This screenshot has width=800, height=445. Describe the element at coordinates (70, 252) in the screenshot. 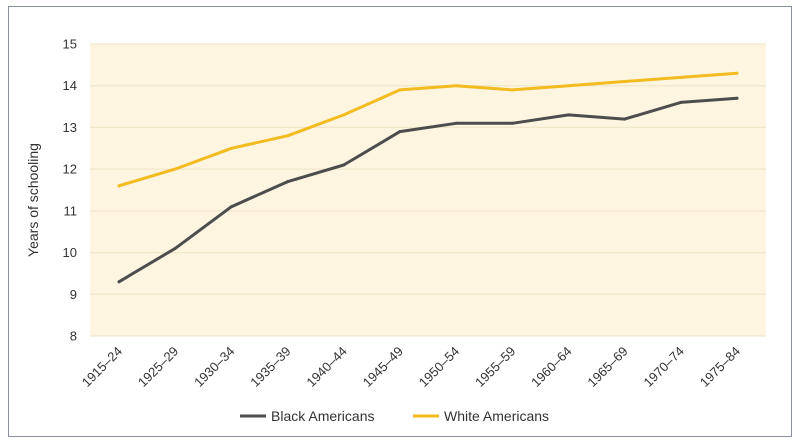

I see `y-tick-label: 10` at that location.